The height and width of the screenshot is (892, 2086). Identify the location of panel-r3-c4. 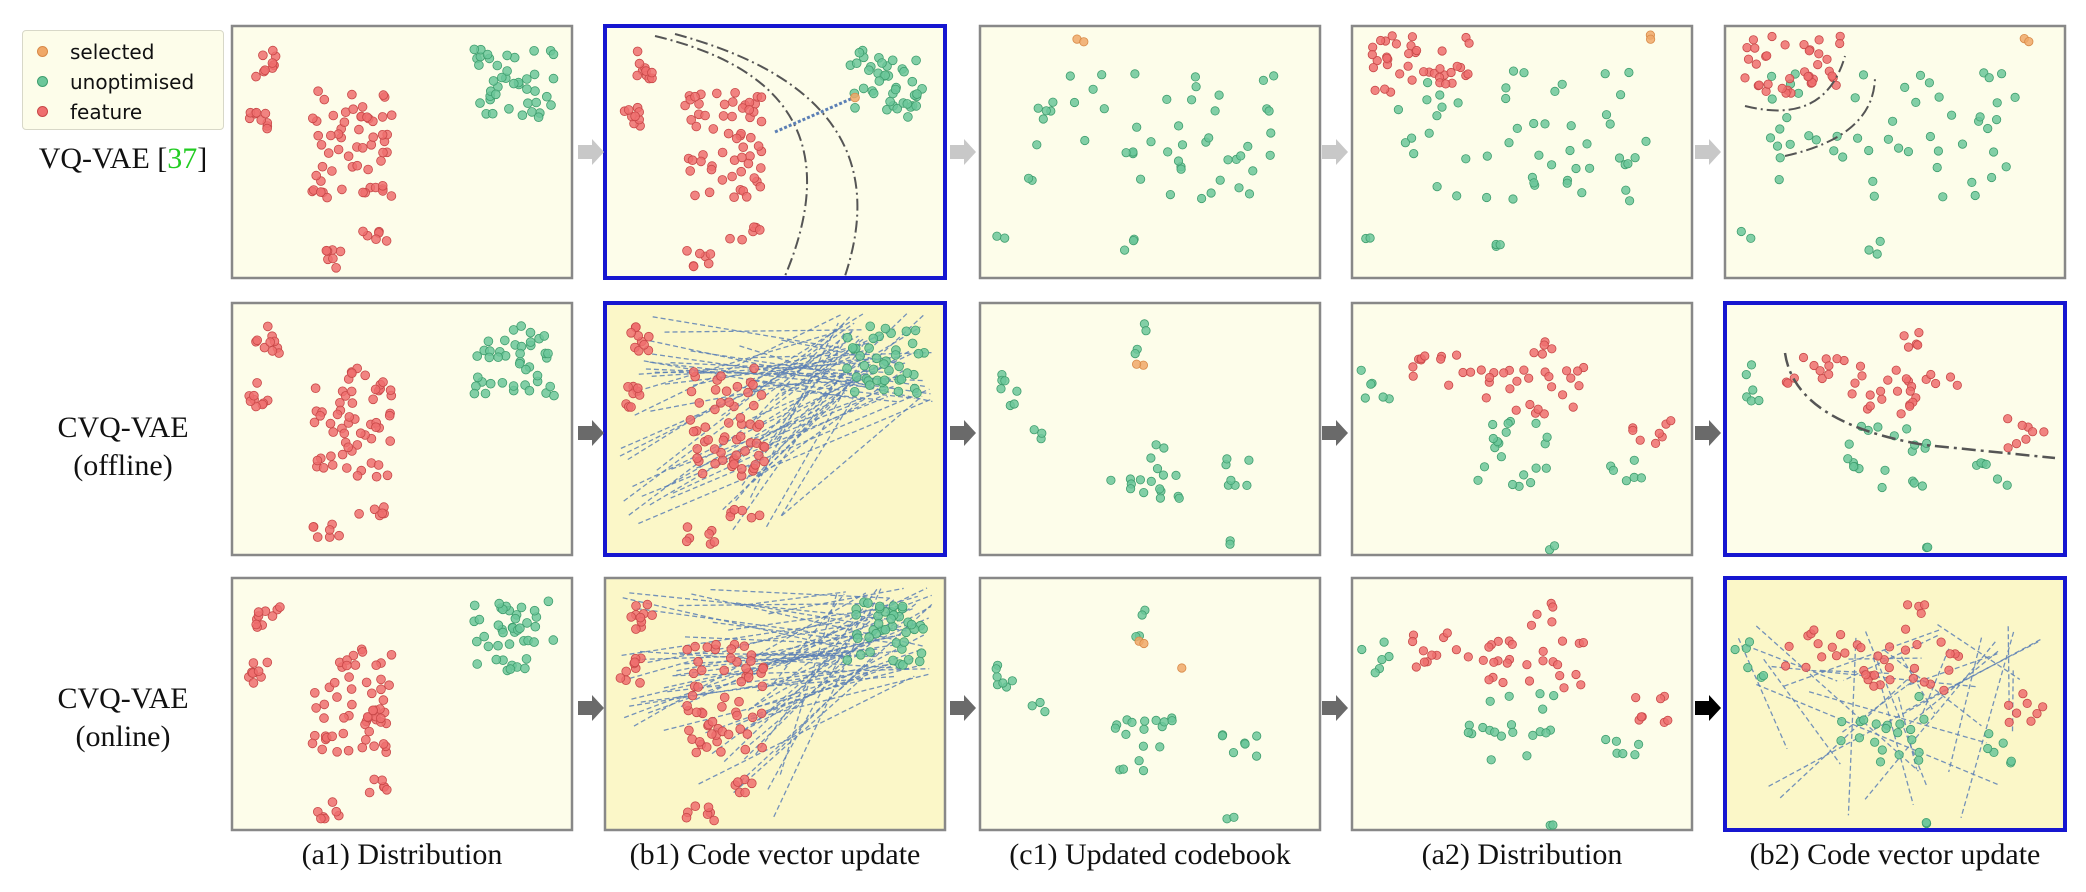
(1522, 704).